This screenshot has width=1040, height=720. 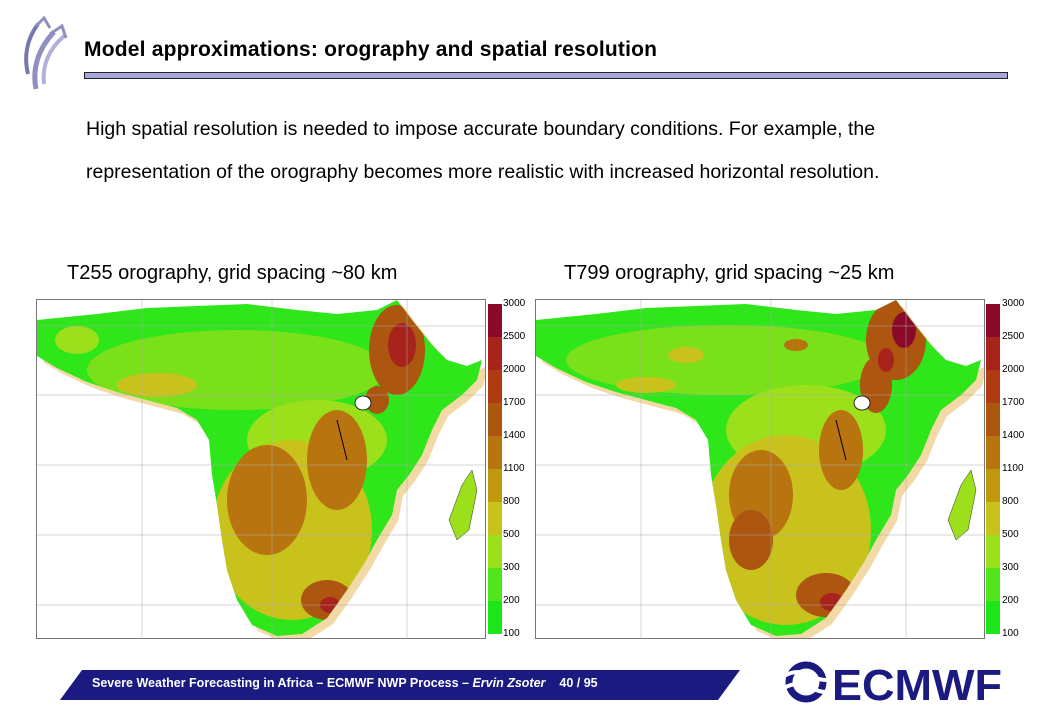 I want to click on left-colorbar-labels: 3000 2500 2000 1700 1400 1100 800 500 300 200 100, so click(x=520, y=467).